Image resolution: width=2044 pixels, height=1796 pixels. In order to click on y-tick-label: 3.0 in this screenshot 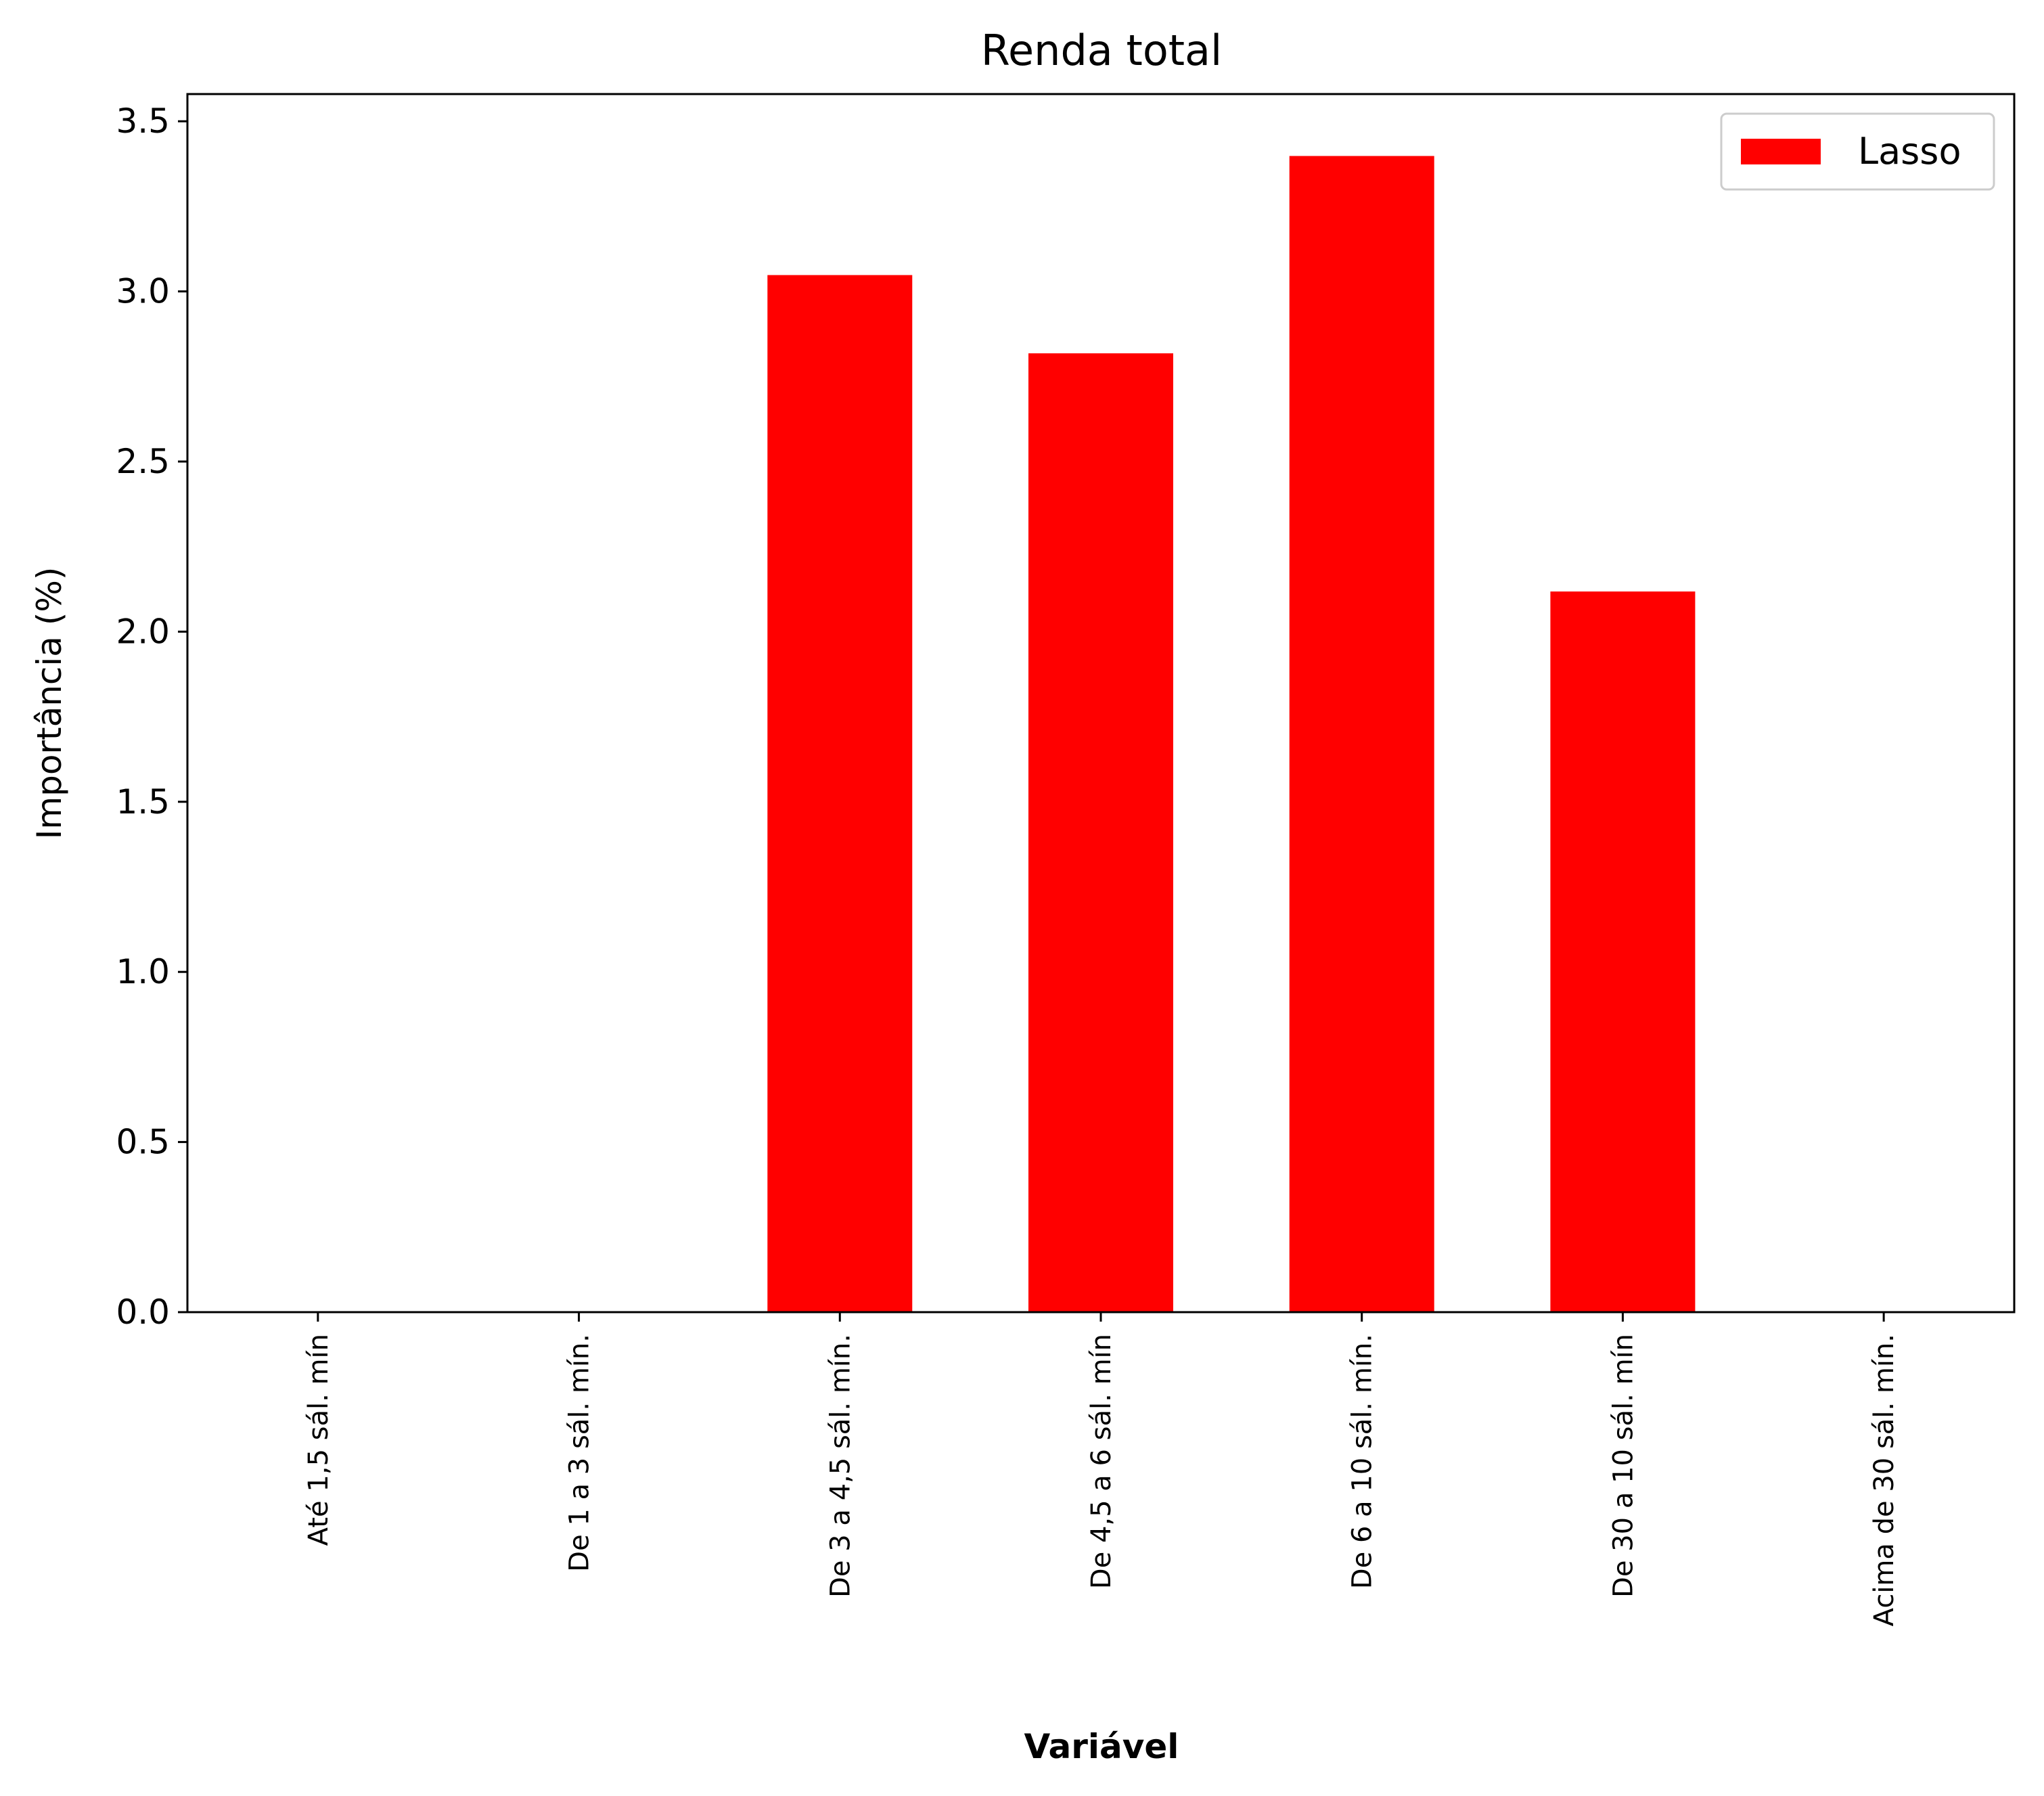, I will do `click(143, 291)`.